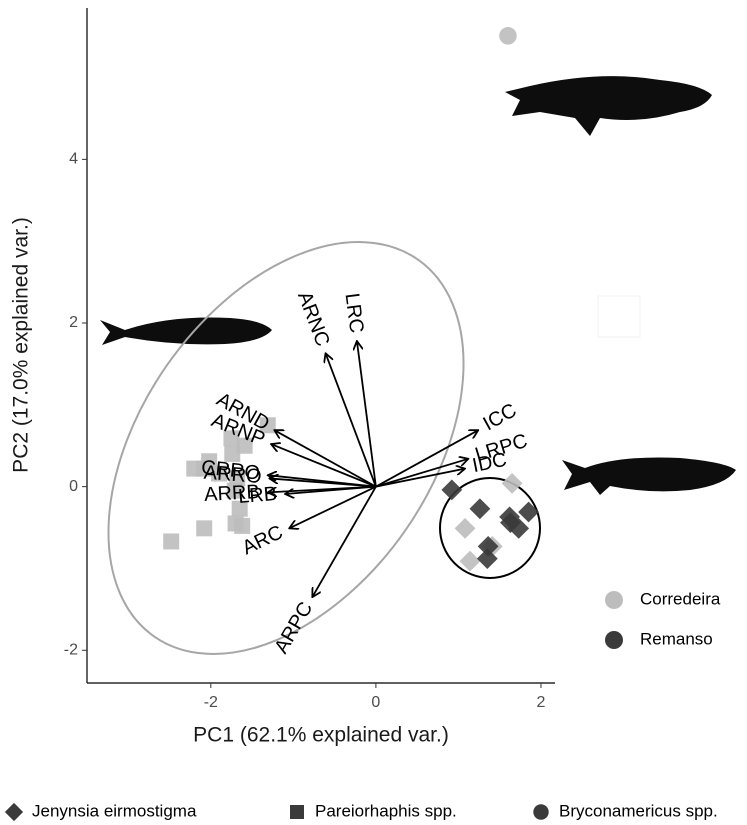  What do you see at coordinates (375, 702) in the screenshot?
I see `x-tick-label: 0` at bounding box center [375, 702].